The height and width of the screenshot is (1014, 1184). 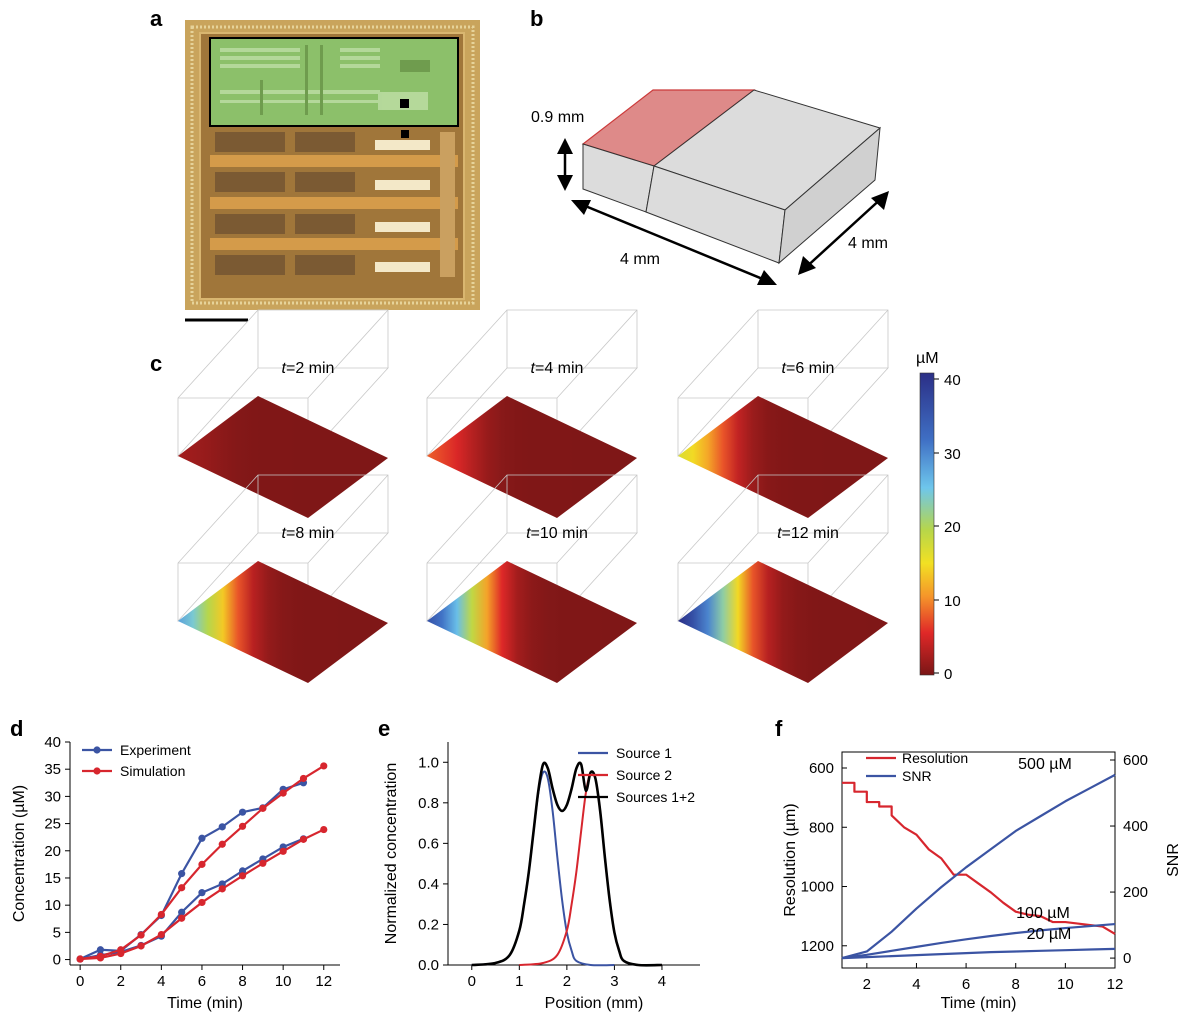 I want to click on snapshot-6-min: t=6 min, so click(x=783, y=413).